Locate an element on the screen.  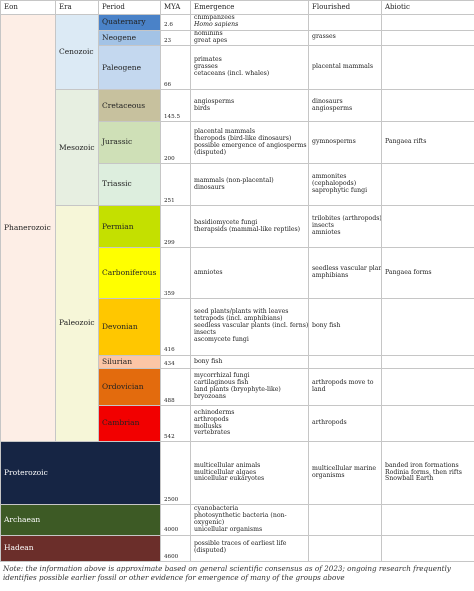
mya-value: 2500 is located at coordinates (175, 473).